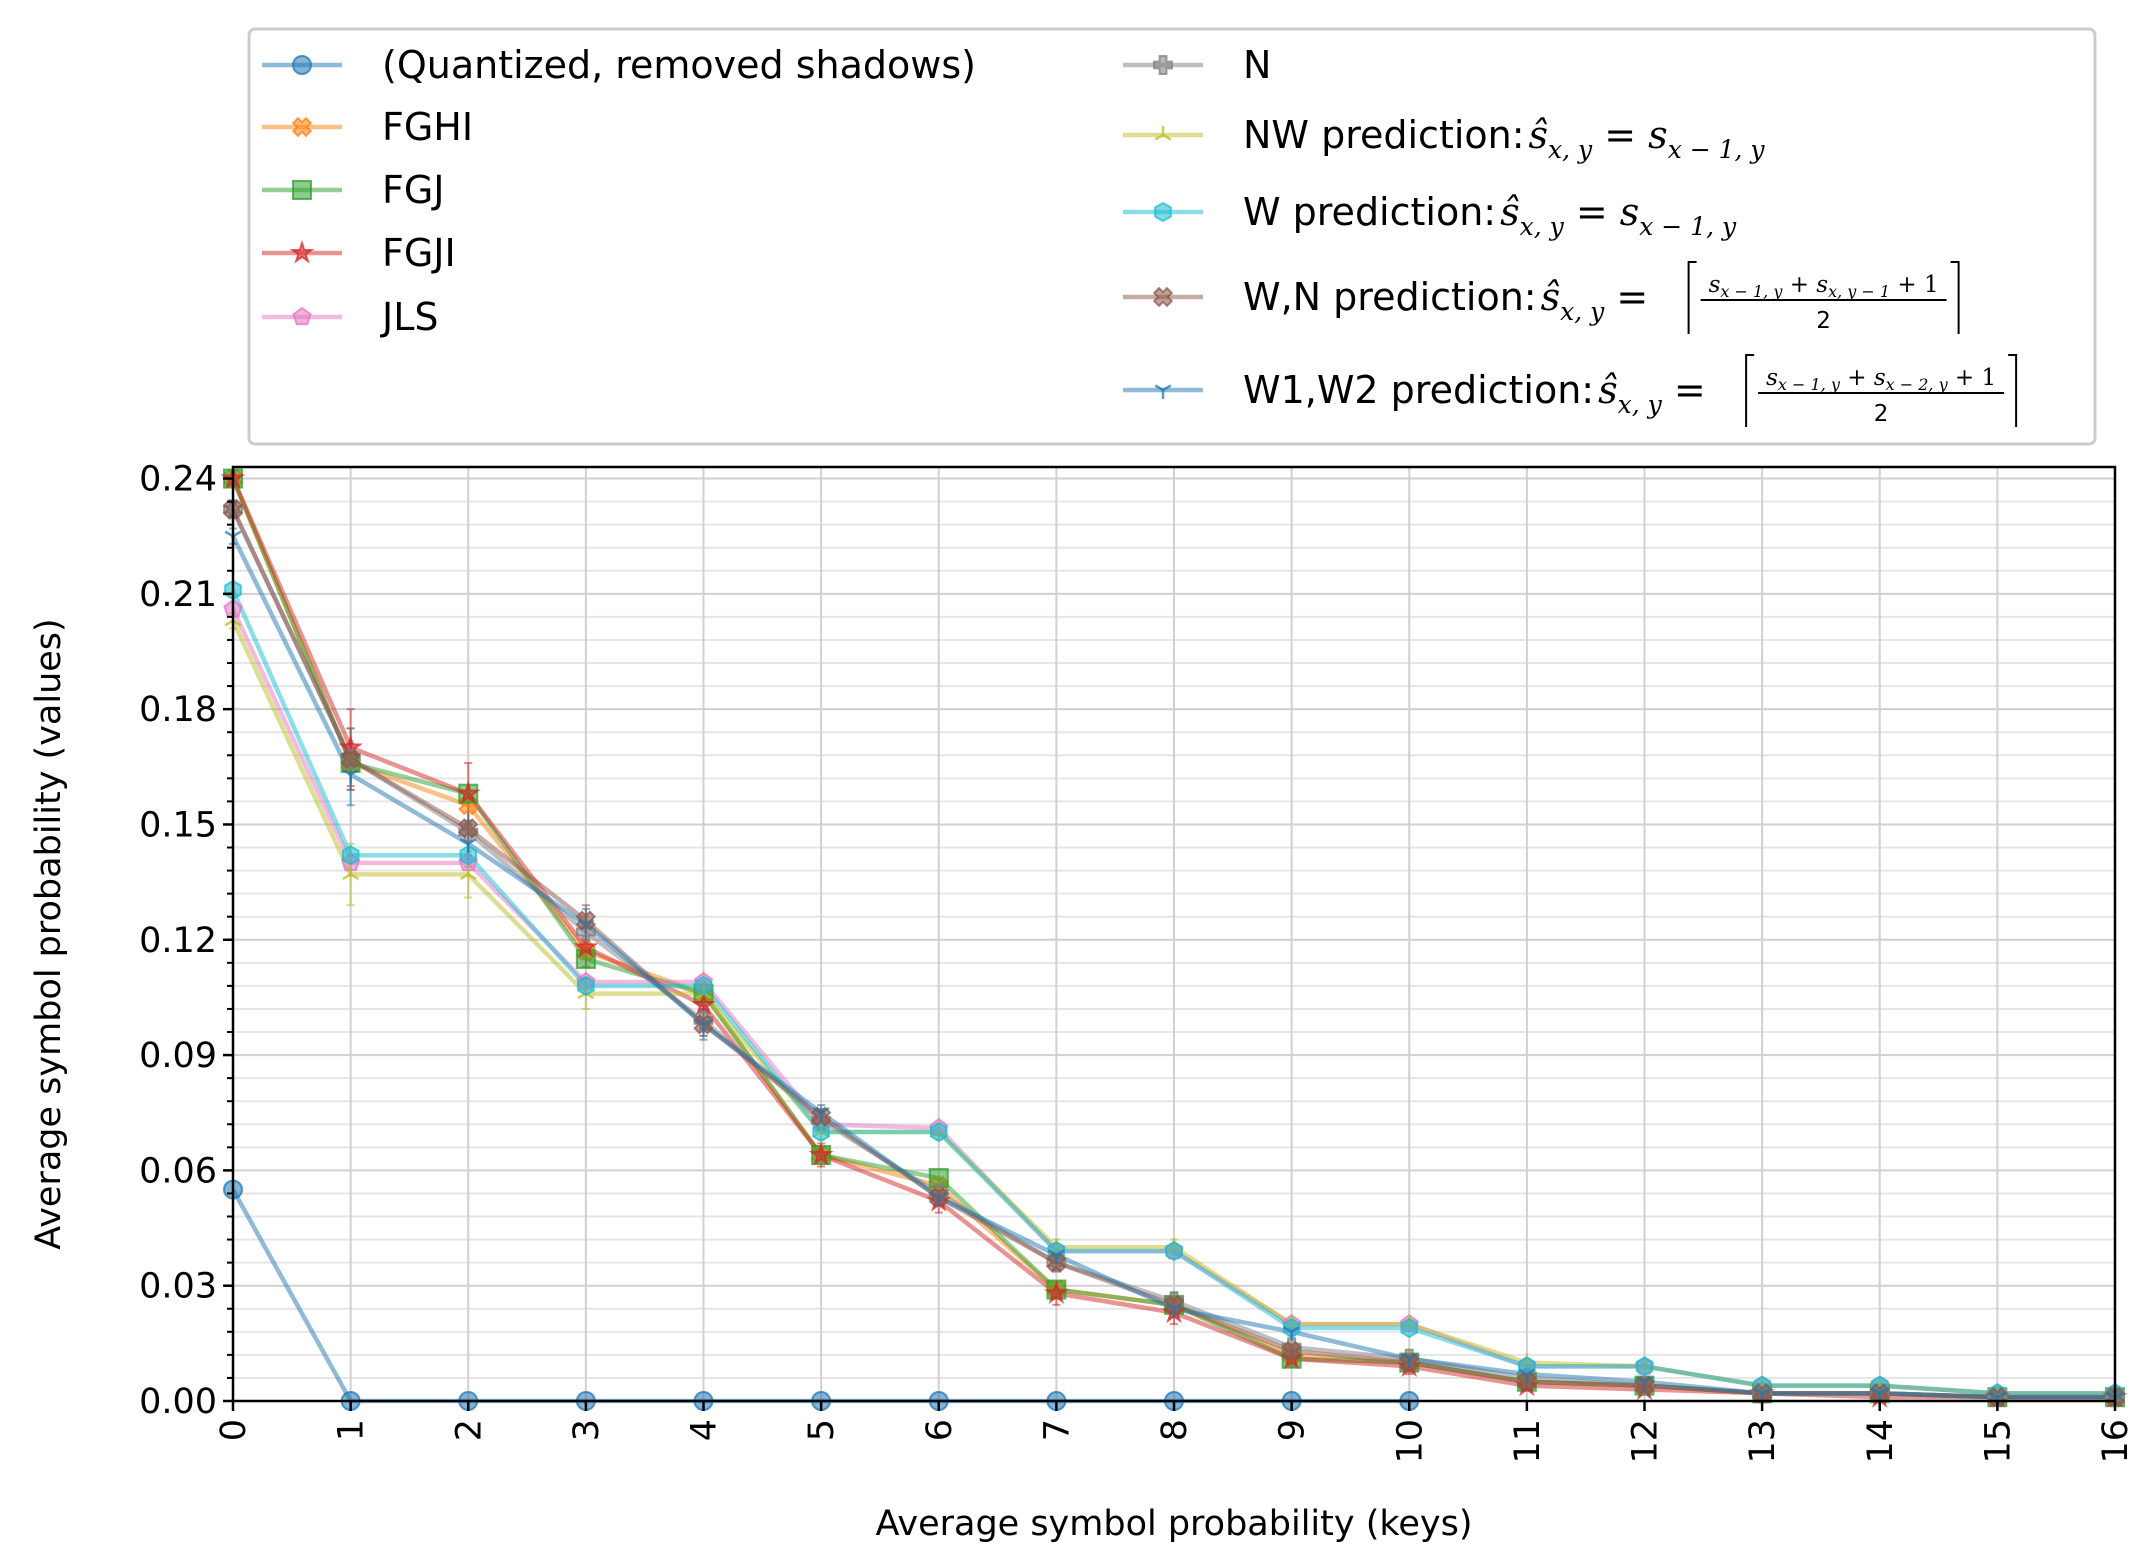 The image size is (2153, 1556). I want to click on x-tick-label: 9, so click(1293, 1430).